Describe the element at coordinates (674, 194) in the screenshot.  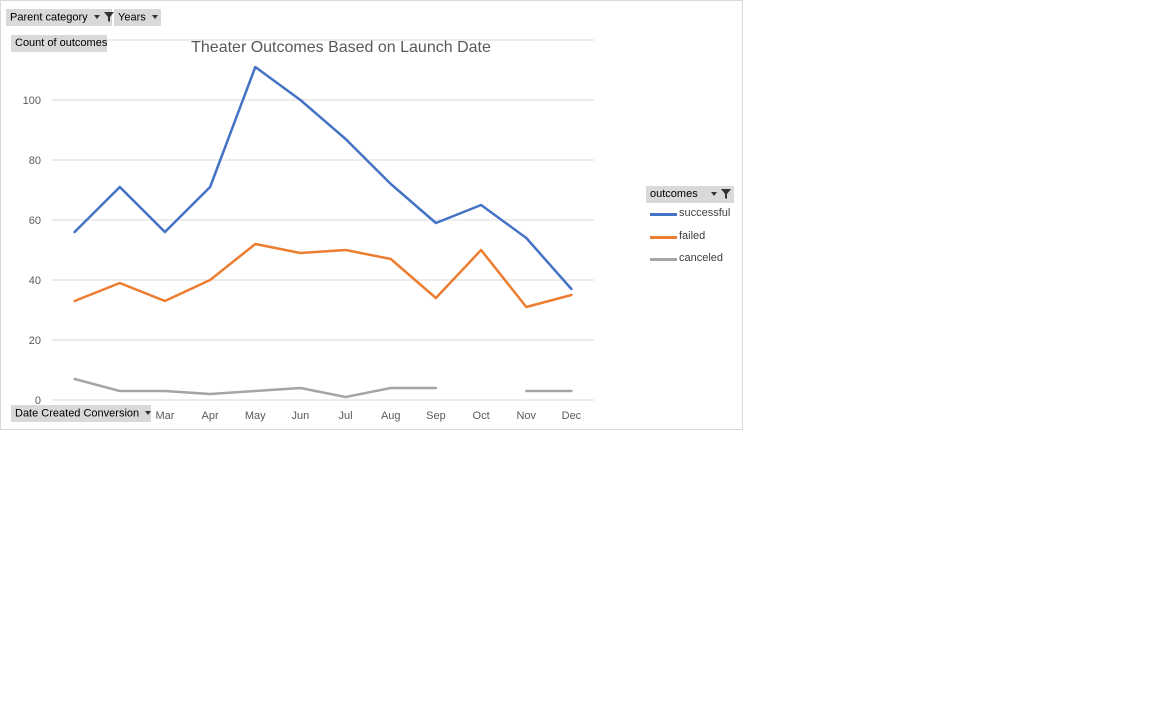
I see `outcomes-label: outcomes` at that location.